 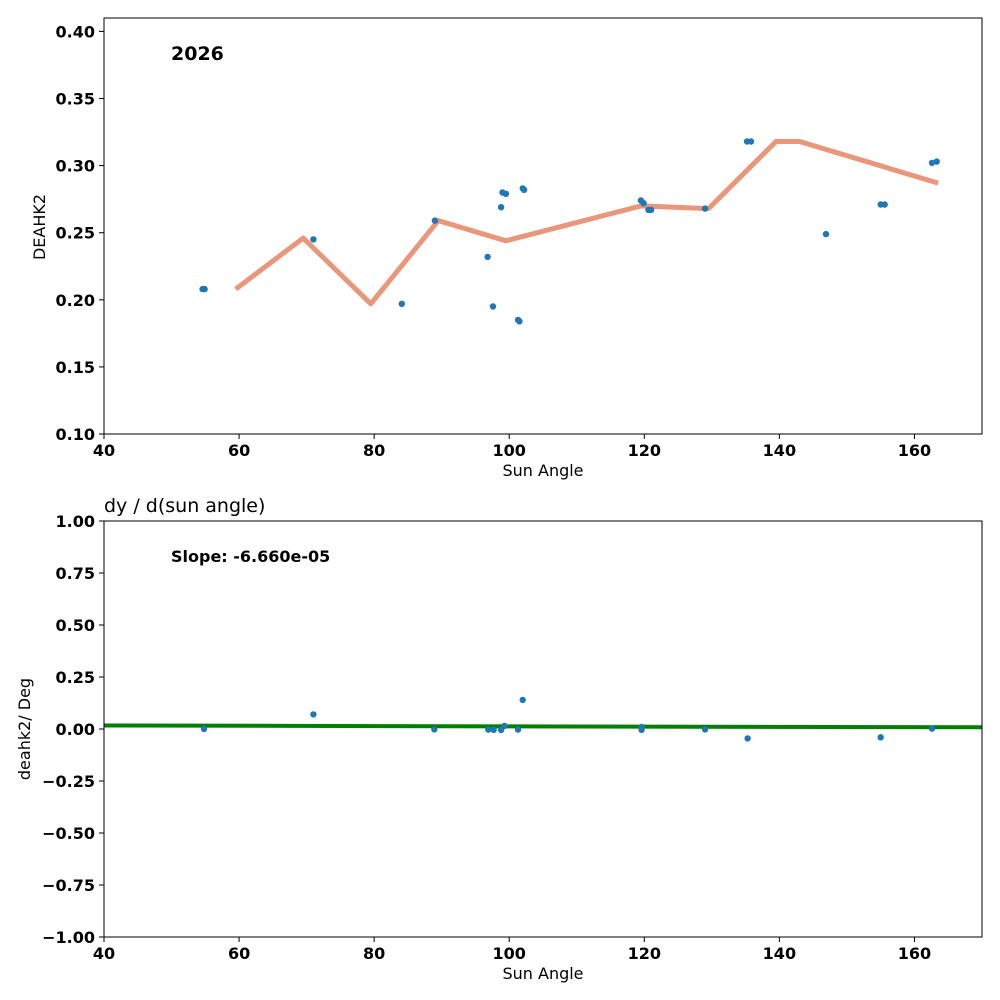 What do you see at coordinates (509, 953) in the screenshot?
I see `bottom-chart-xtick-label: 100` at bounding box center [509, 953].